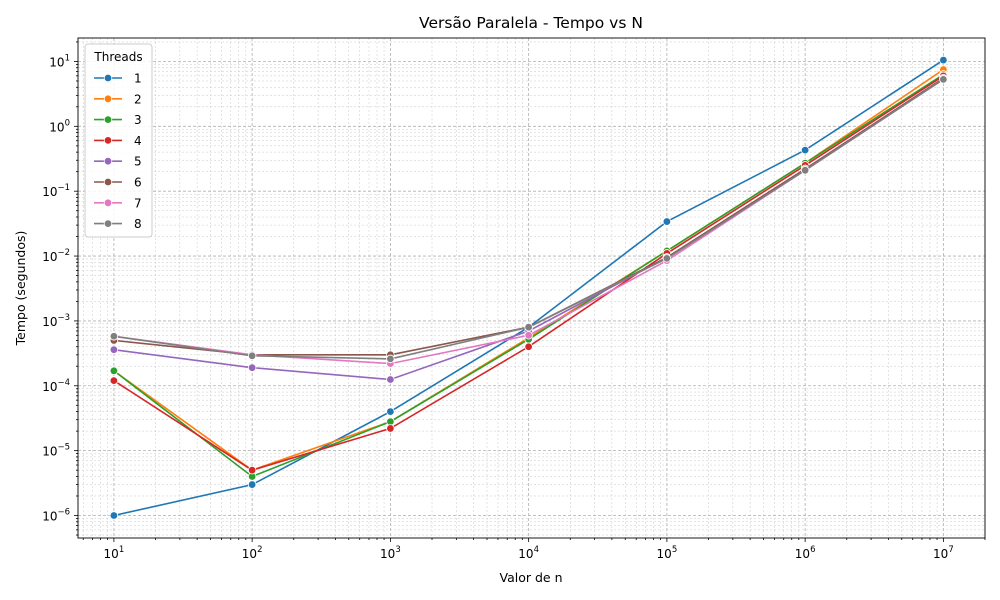 This screenshot has height=600, width=1000. What do you see at coordinates (118, 79) in the screenshot?
I see `legend-item: 1` at bounding box center [118, 79].